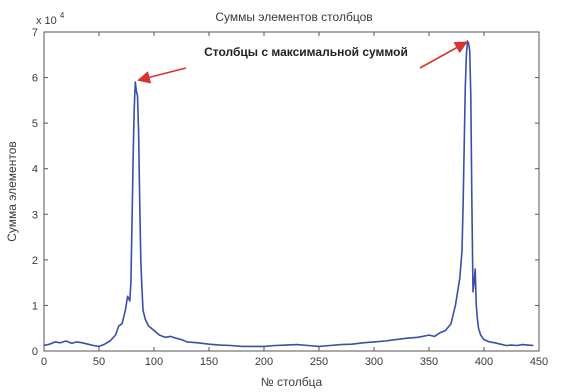 The width and height of the screenshot is (561, 392). What do you see at coordinates (306, 52) in the screenshot?
I see `annotation-text: Столбцы с максимальной суммой` at bounding box center [306, 52].